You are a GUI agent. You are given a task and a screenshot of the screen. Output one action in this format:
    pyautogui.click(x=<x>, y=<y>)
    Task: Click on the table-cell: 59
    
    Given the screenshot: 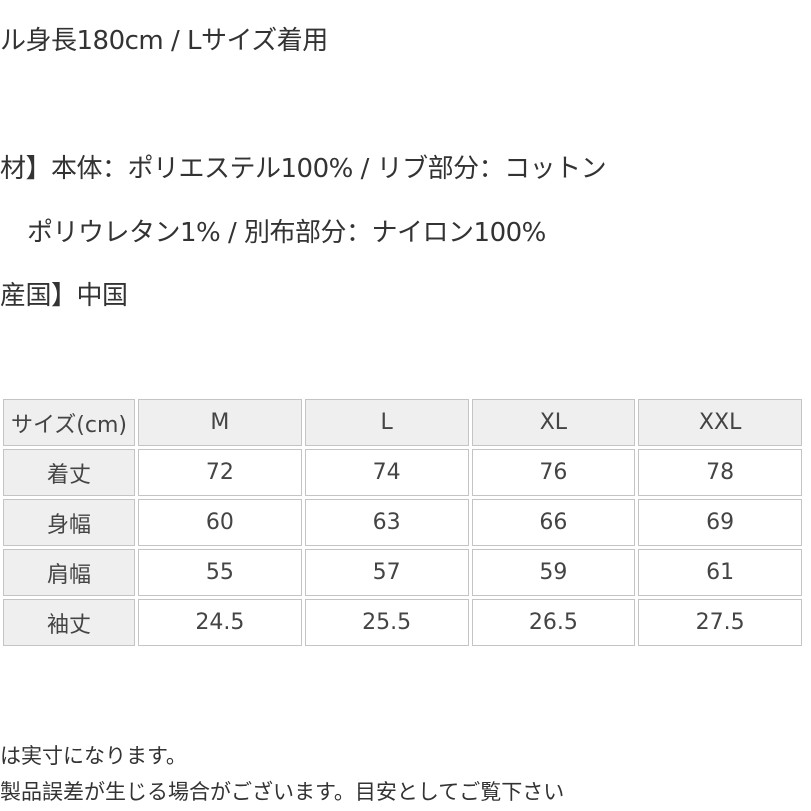 What is the action you would take?
    pyautogui.click(x=553, y=572)
    